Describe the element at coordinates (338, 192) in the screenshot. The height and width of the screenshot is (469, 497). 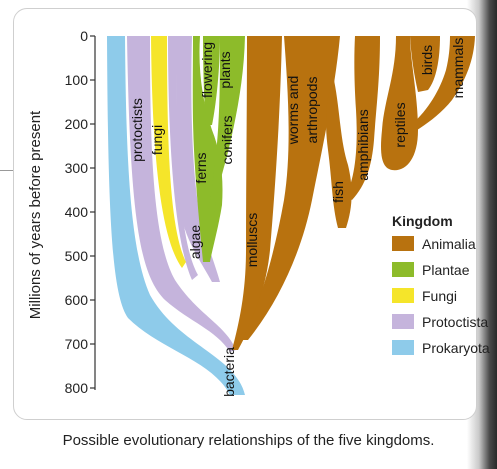
I see `label-fish: fish` at that location.